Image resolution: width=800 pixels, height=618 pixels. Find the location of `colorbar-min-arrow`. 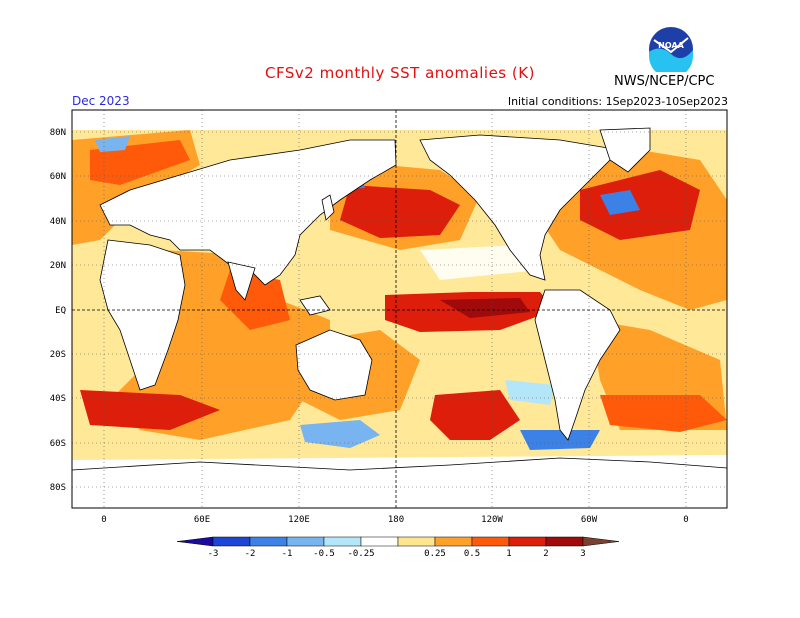

colorbar-min-arrow is located at coordinates (195, 541).